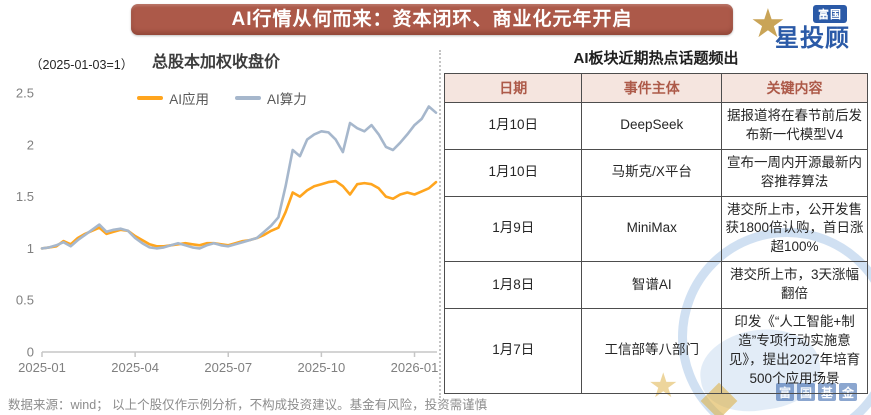 The image size is (871, 415). Describe the element at coordinates (30, 248) in the screenshot. I see `y-tick-label: 1` at that location.